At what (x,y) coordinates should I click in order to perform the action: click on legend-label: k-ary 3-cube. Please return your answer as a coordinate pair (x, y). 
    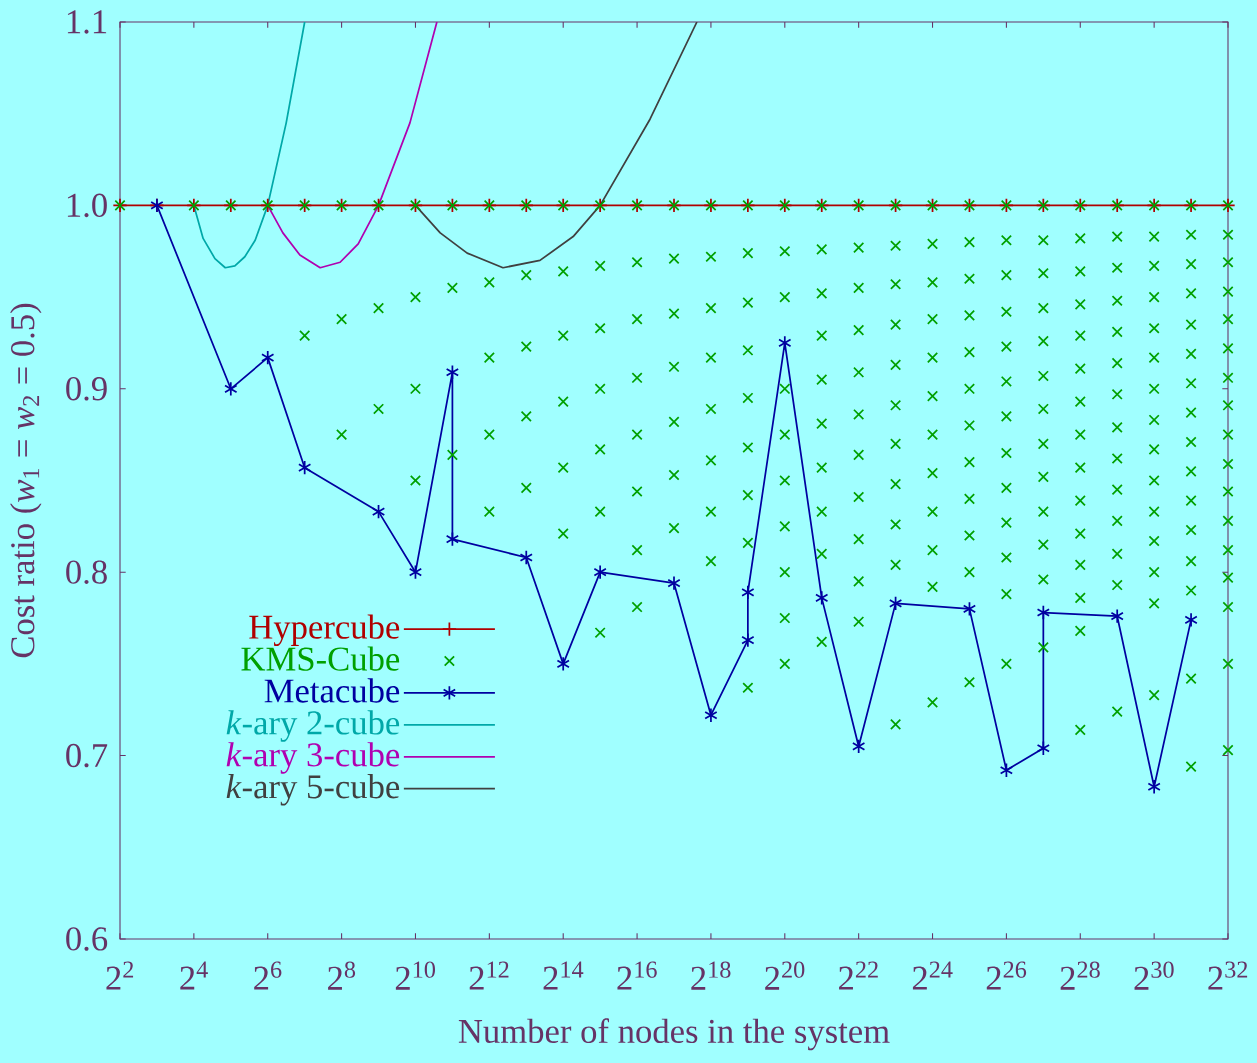
    Looking at the image, I should click on (313, 758).